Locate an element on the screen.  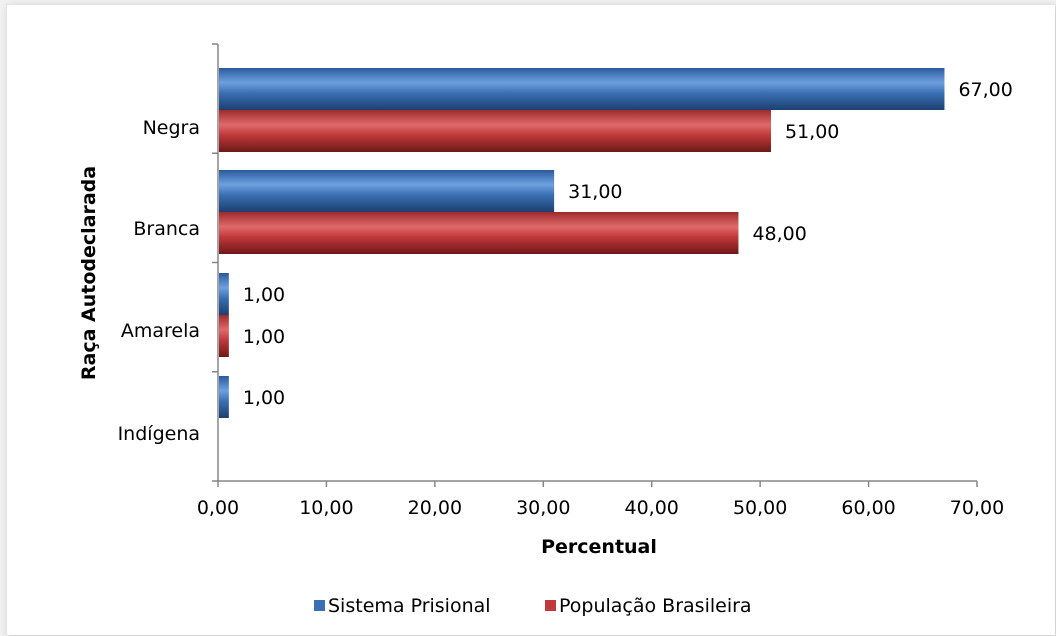
x-tick-label: 50,00 is located at coordinates (760, 508).